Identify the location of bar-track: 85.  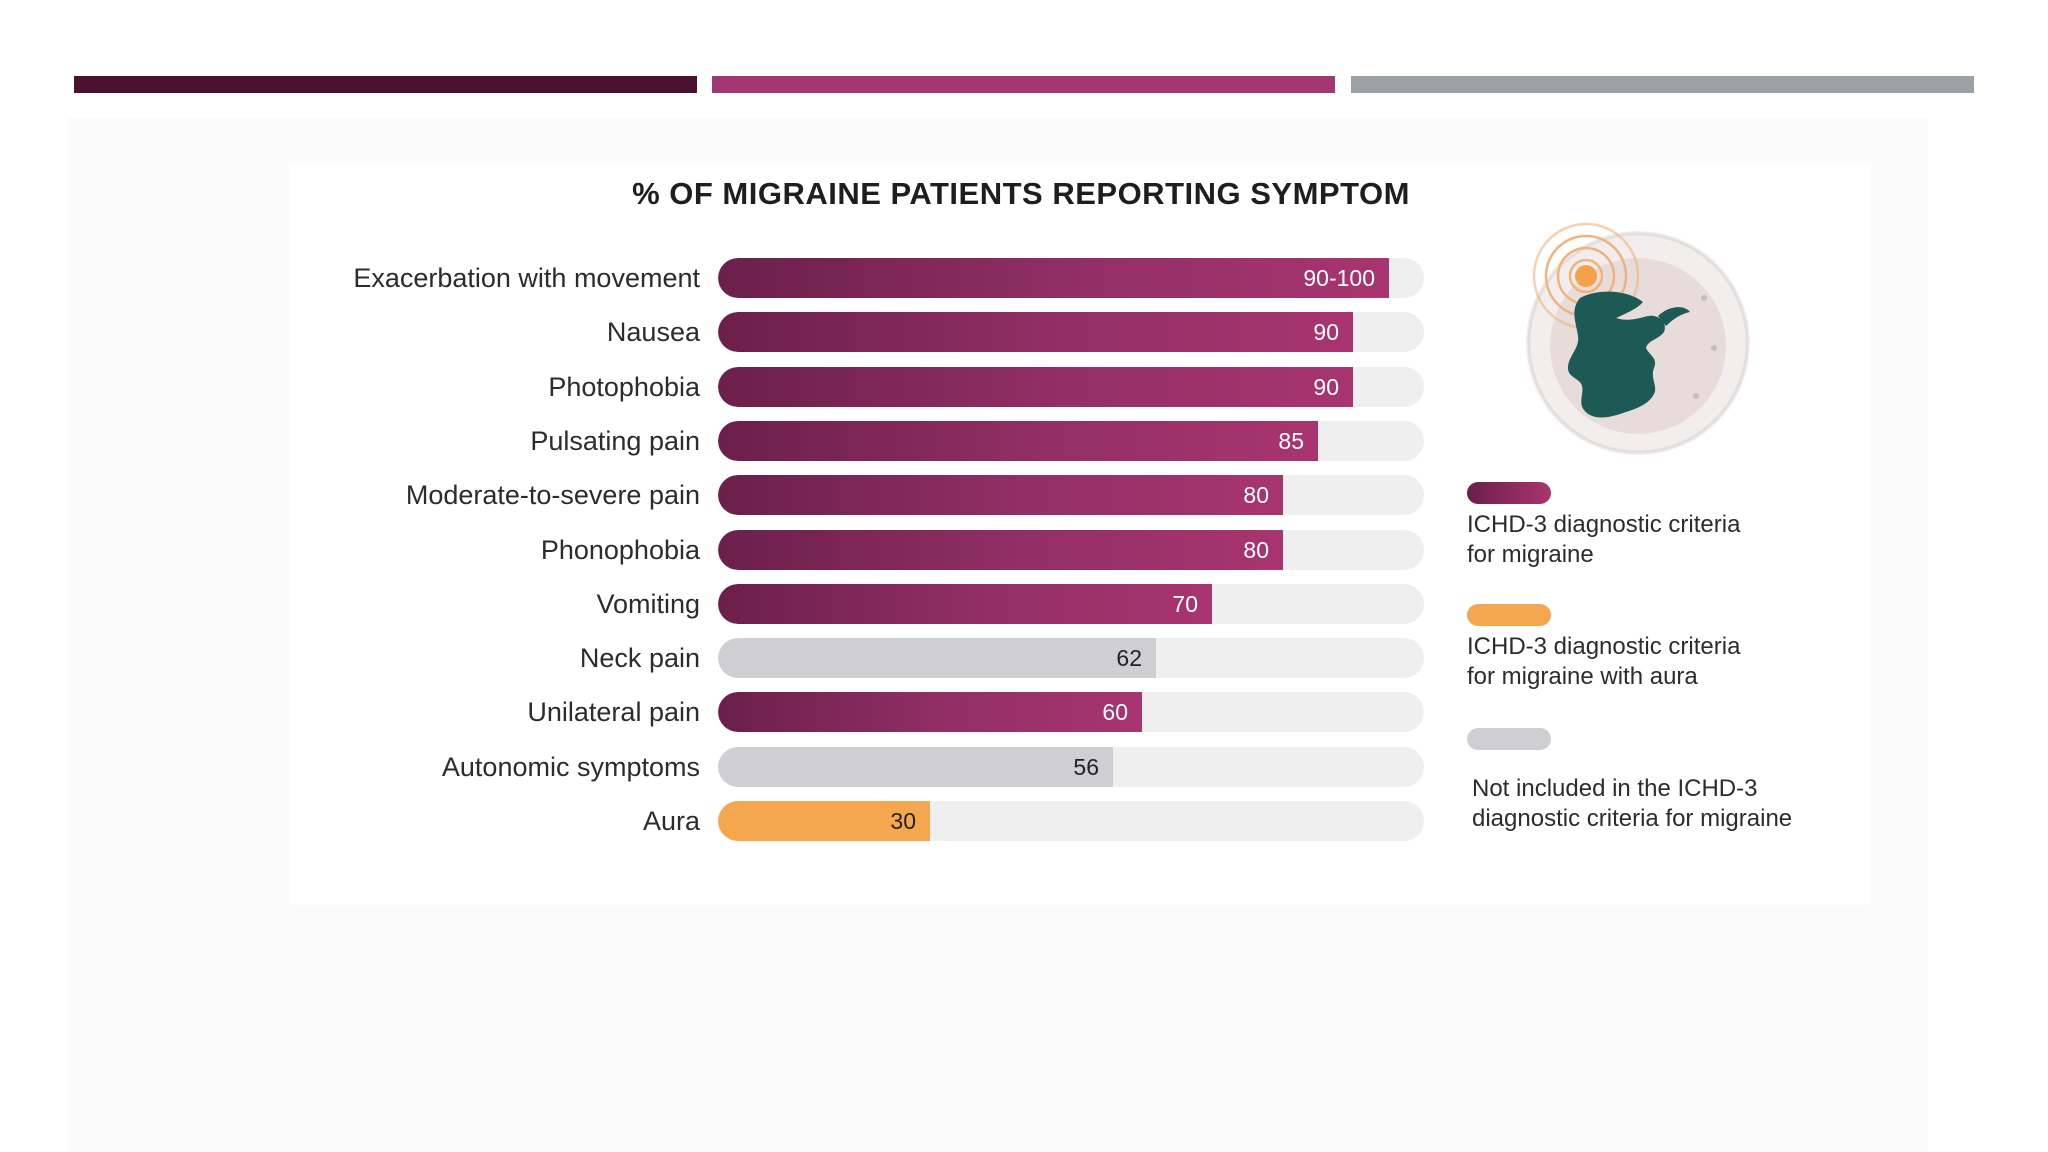
(1071, 441).